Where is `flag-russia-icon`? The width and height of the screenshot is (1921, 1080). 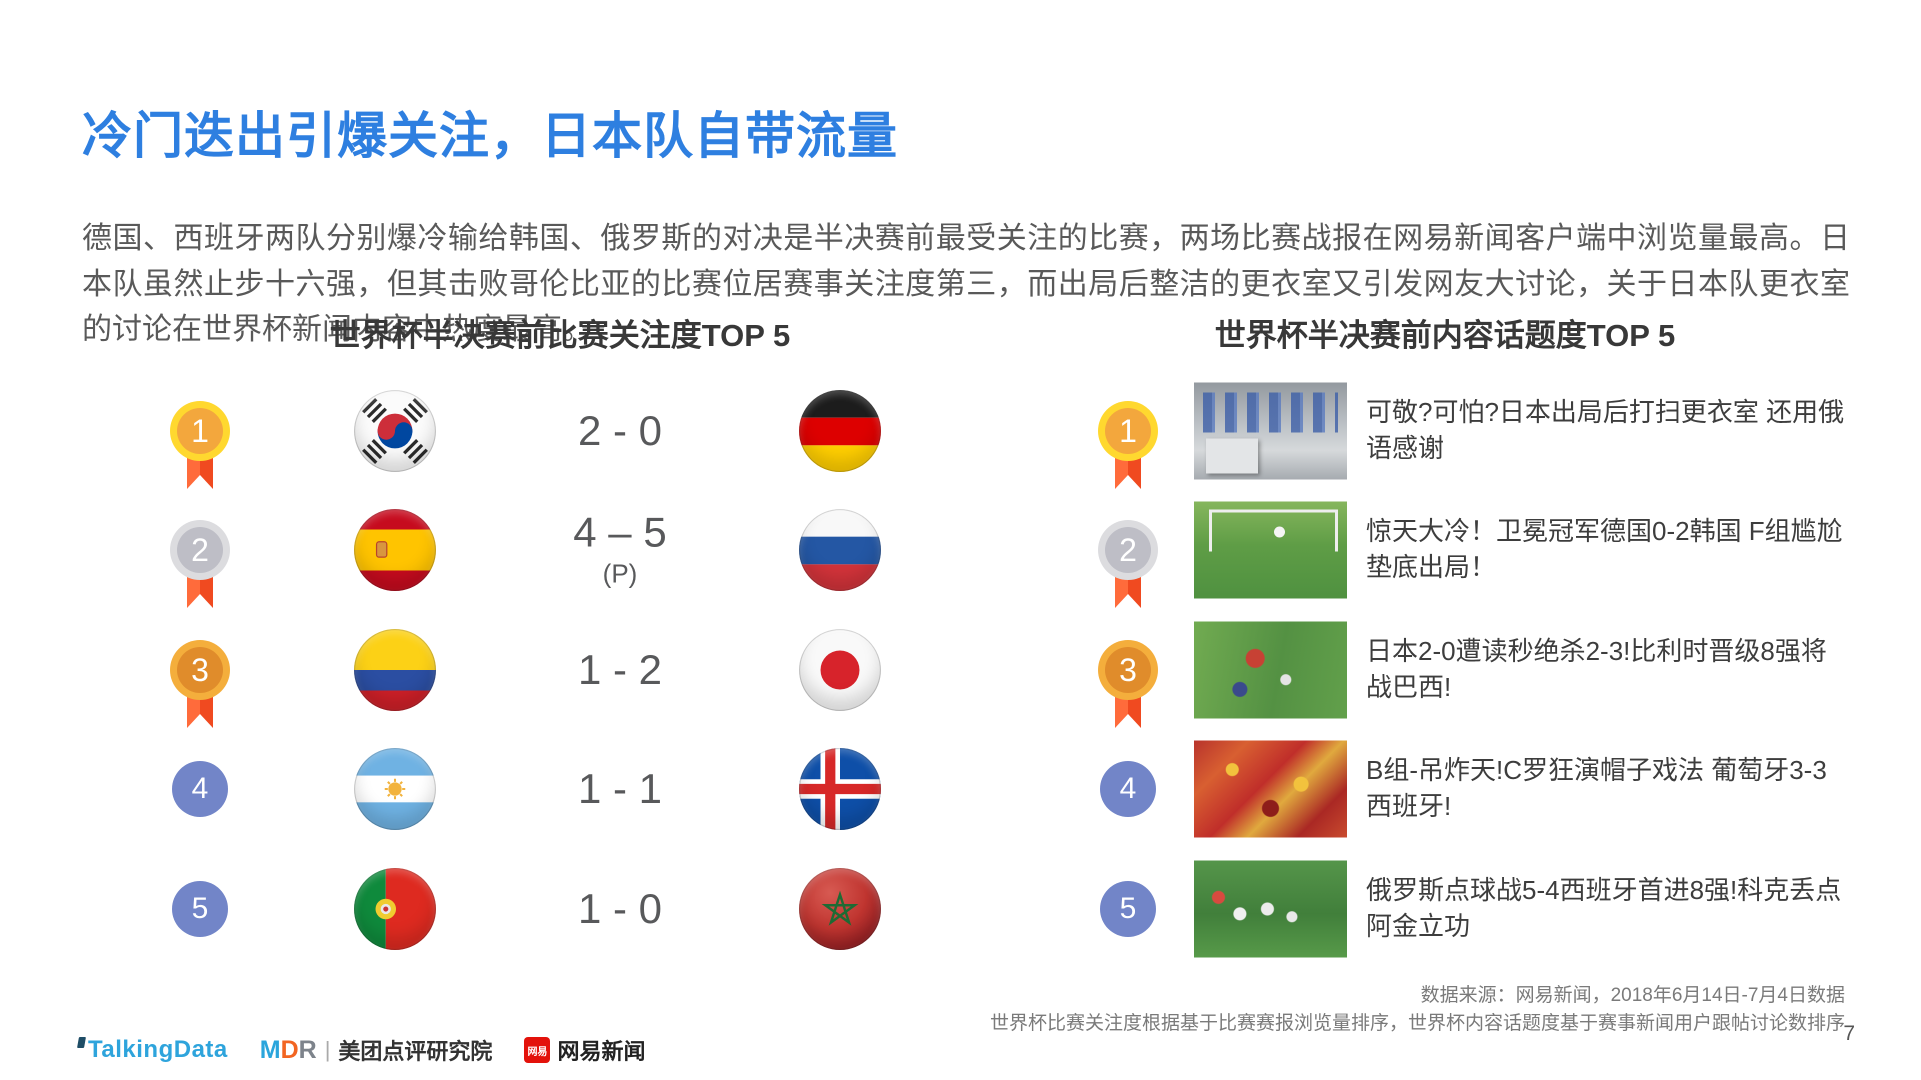
flag-russia-icon is located at coordinates (840, 550).